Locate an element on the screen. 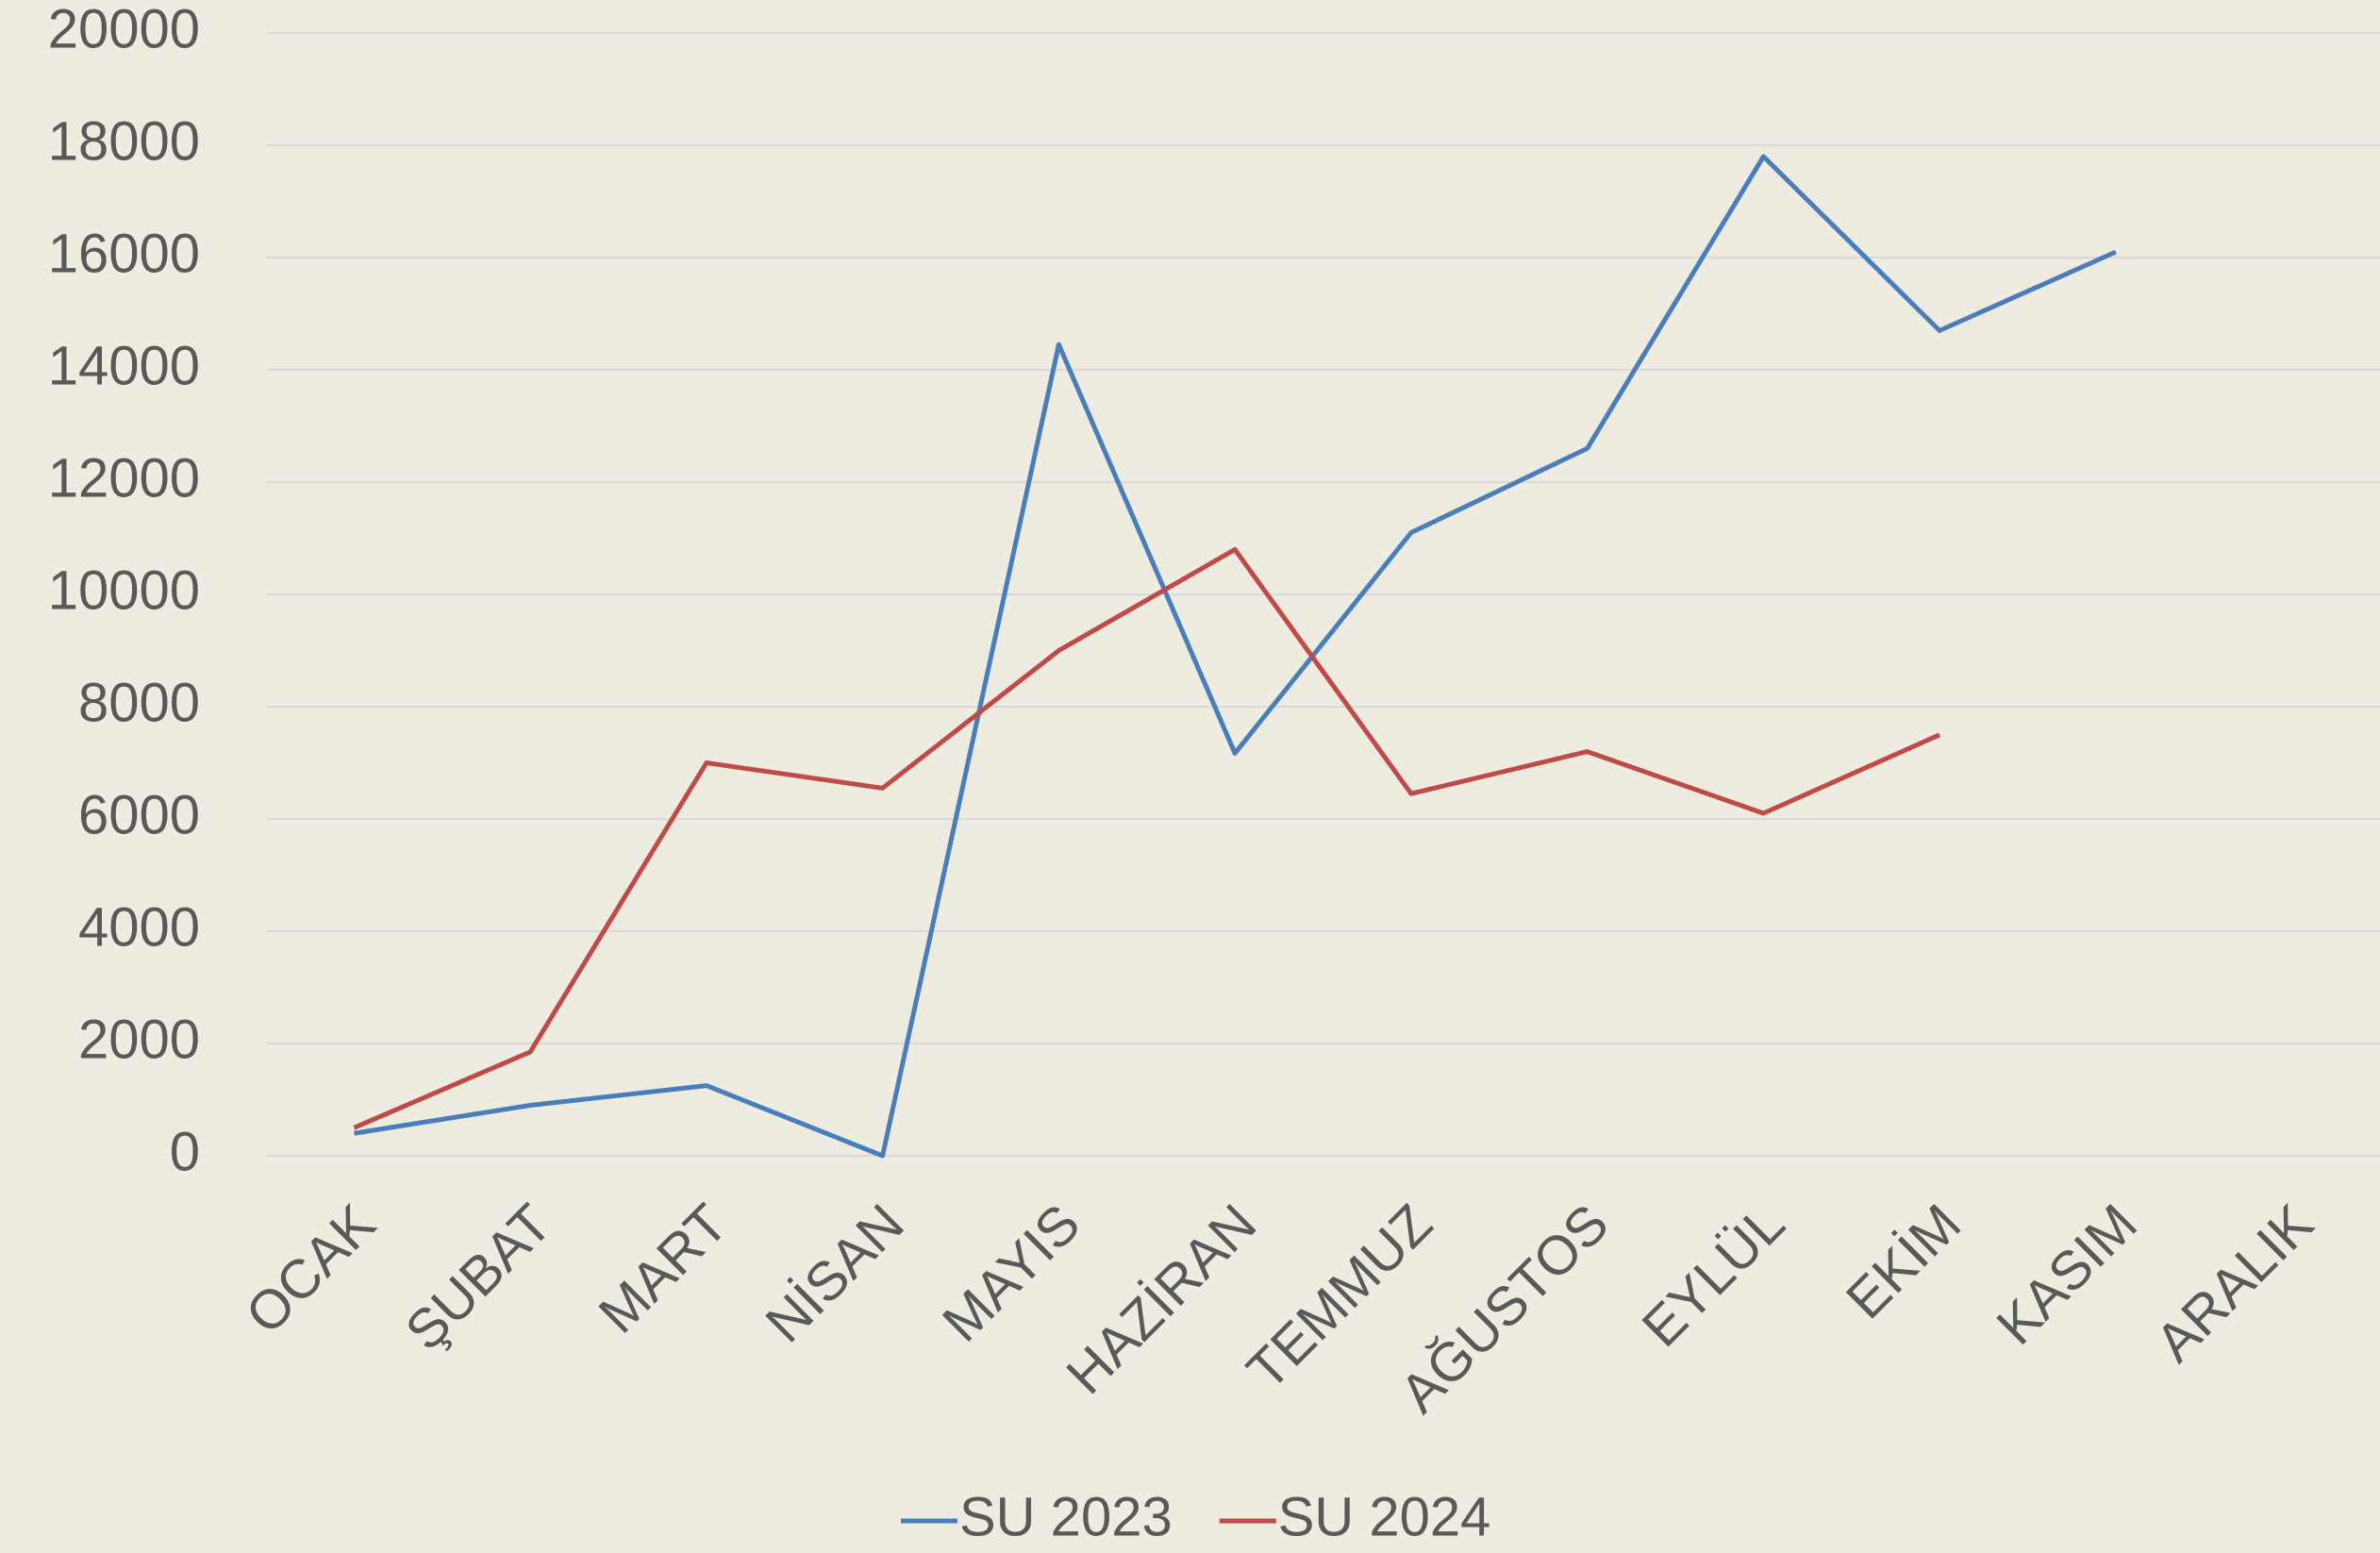  y-tick-label: 18000 is located at coordinates (124, 141).